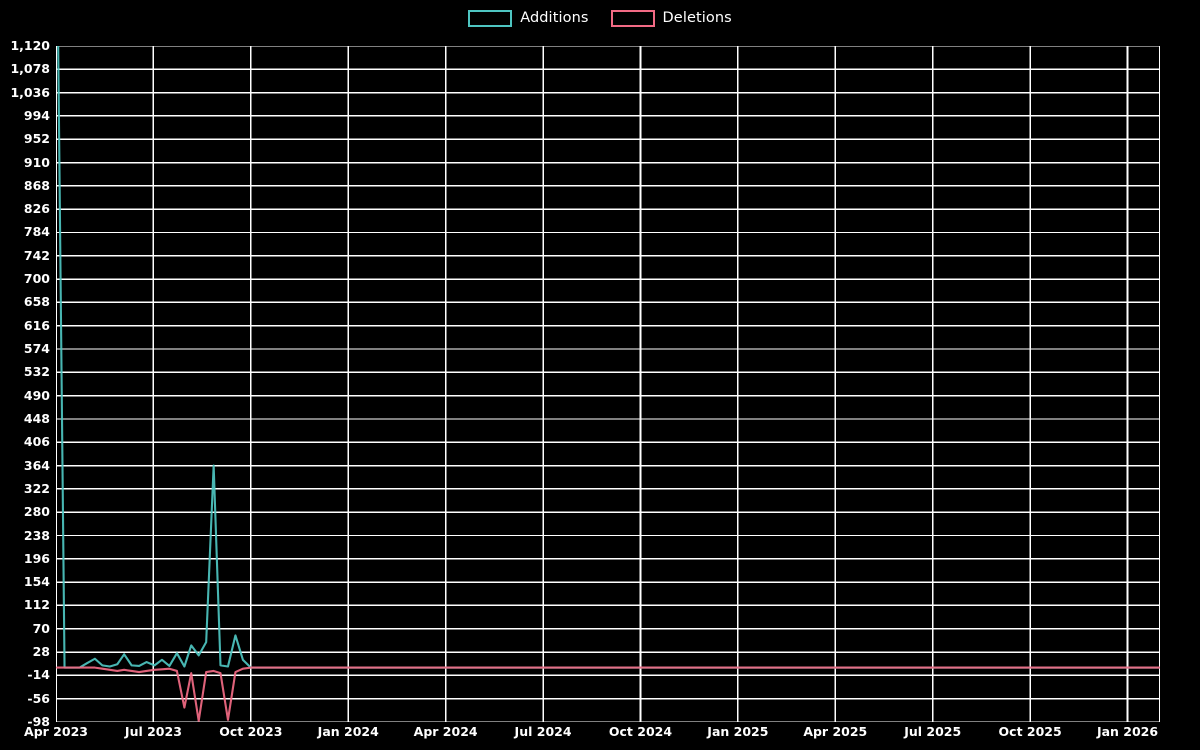 The height and width of the screenshot is (750, 1200). Describe the element at coordinates (30, 92) in the screenshot. I see `y-tick-label: 1,036` at that location.